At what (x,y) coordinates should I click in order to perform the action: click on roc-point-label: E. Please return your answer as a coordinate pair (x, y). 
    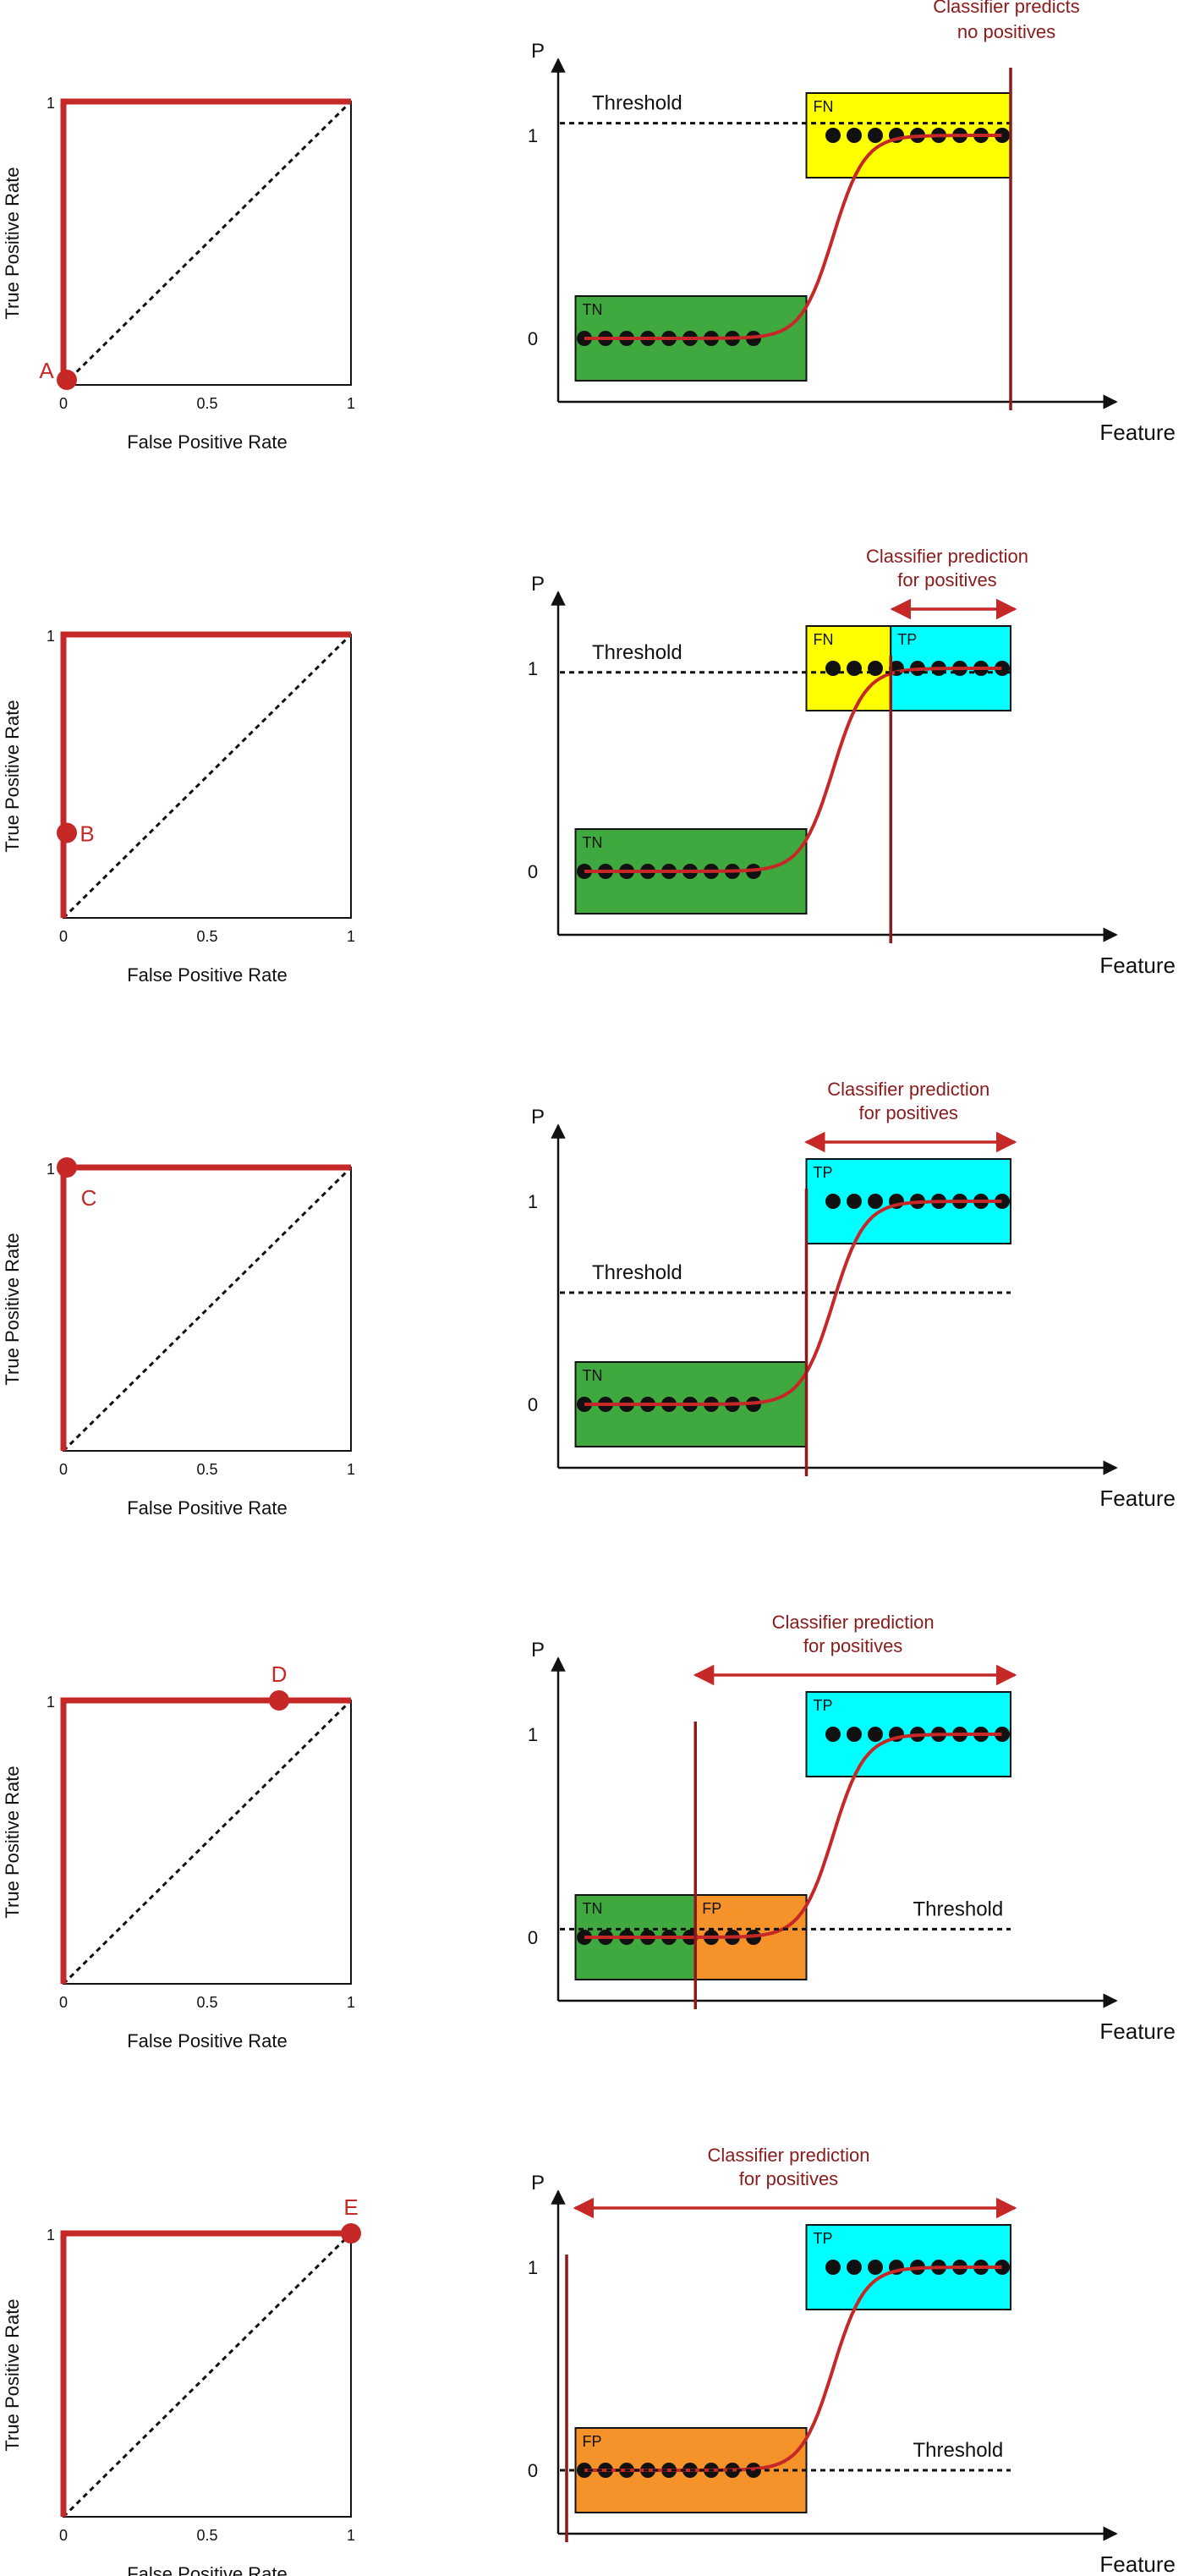
    Looking at the image, I should click on (350, 2207).